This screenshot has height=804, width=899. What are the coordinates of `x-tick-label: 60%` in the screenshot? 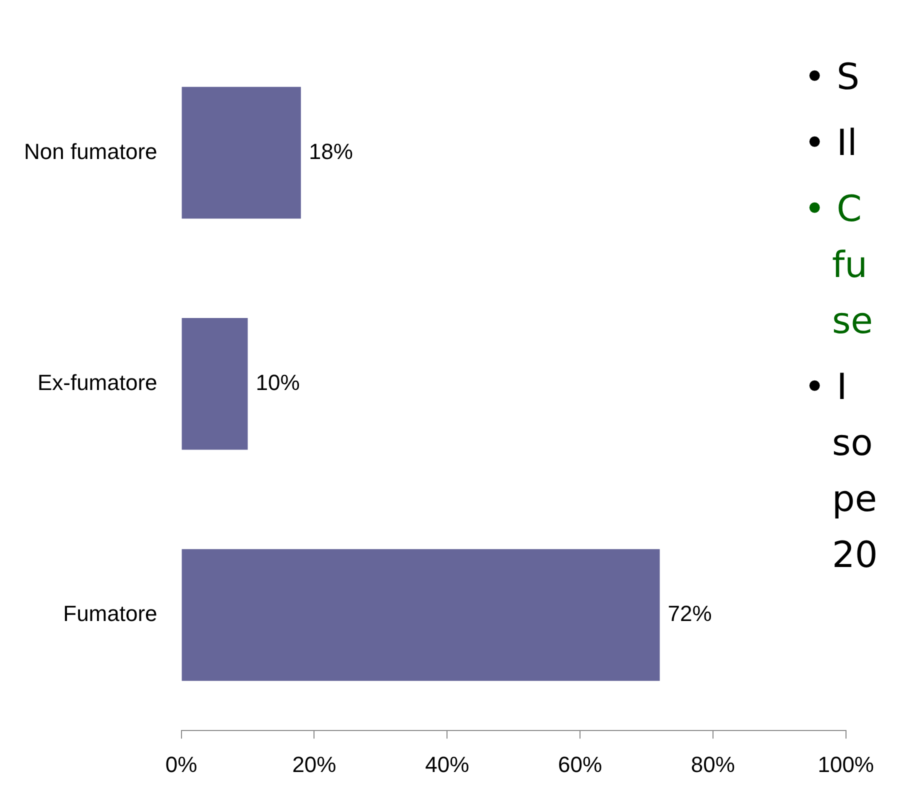 It's located at (580, 764).